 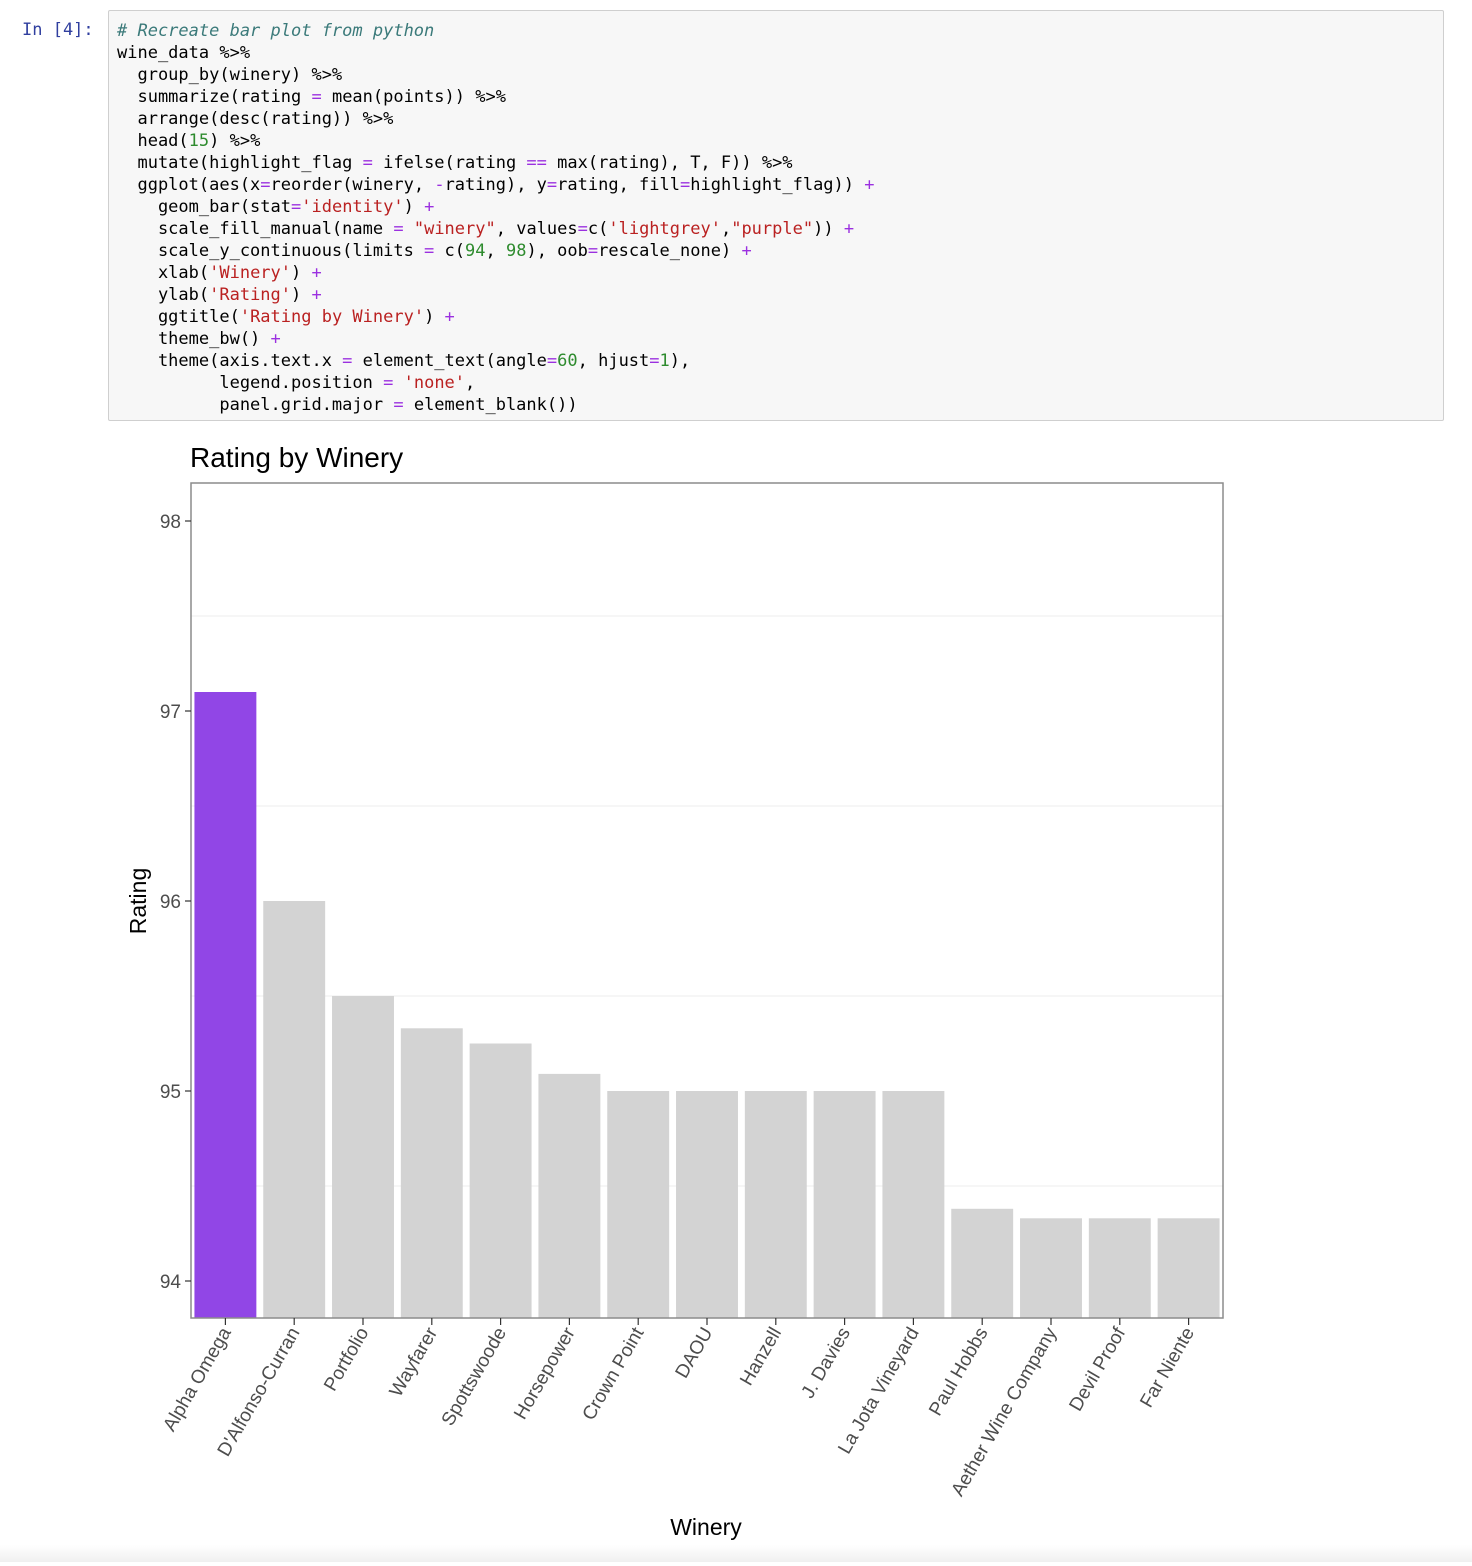 I want to click on code-token: theme(axis.text.x, so click(x=230, y=361).